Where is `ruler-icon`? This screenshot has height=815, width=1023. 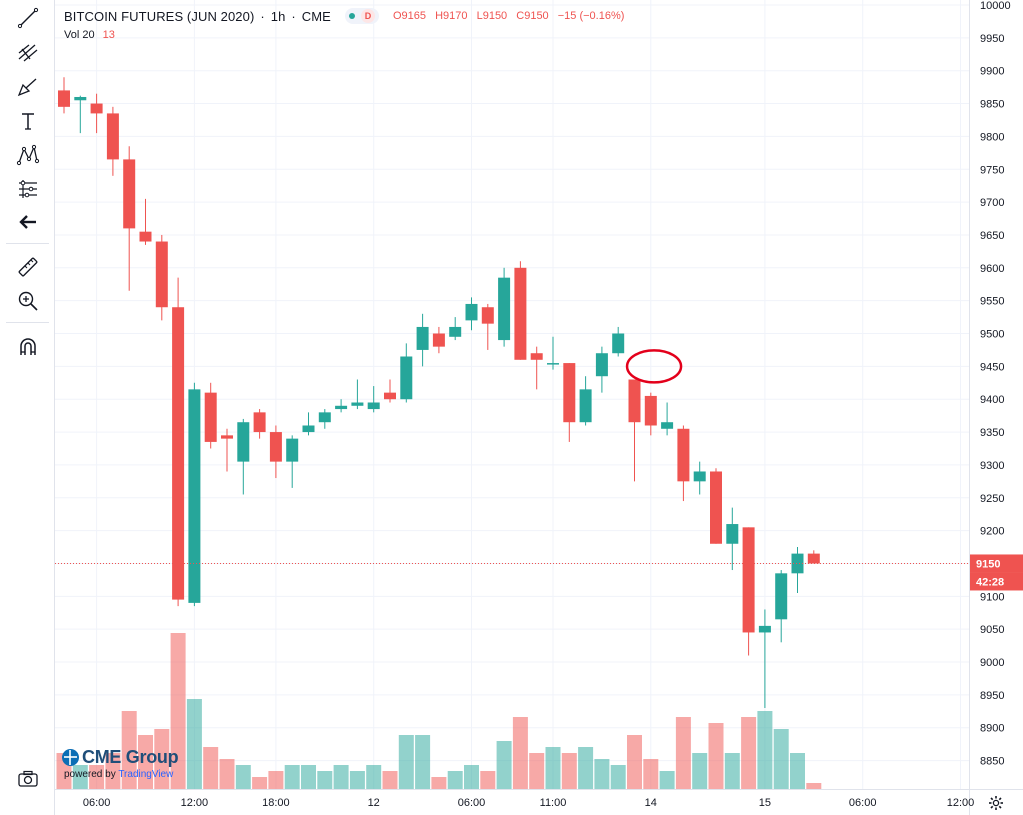
ruler-icon is located at coordinates (28, 267).